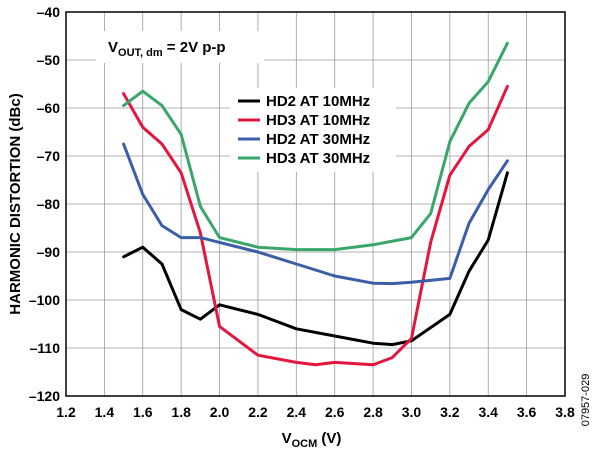 The image size is (600, 459). What do you see at coordinates (297, 412) in the screenshot?
I see `x-tick-label: 2.4` at bounding box center [297, 412].